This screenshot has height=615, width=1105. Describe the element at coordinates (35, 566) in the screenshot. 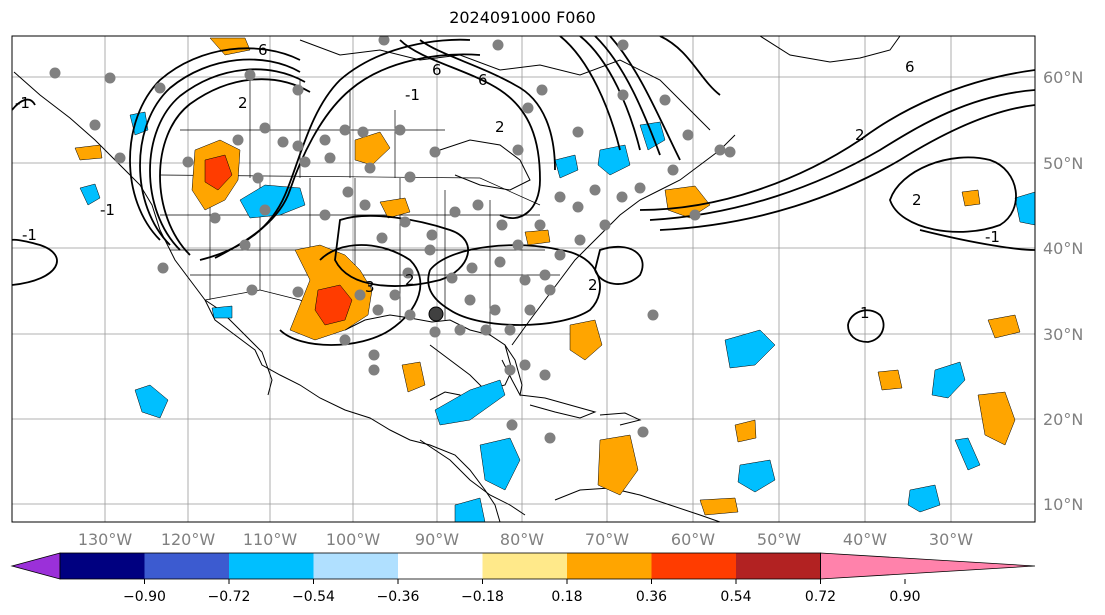

I see `colorbar-extend-low` at that location.